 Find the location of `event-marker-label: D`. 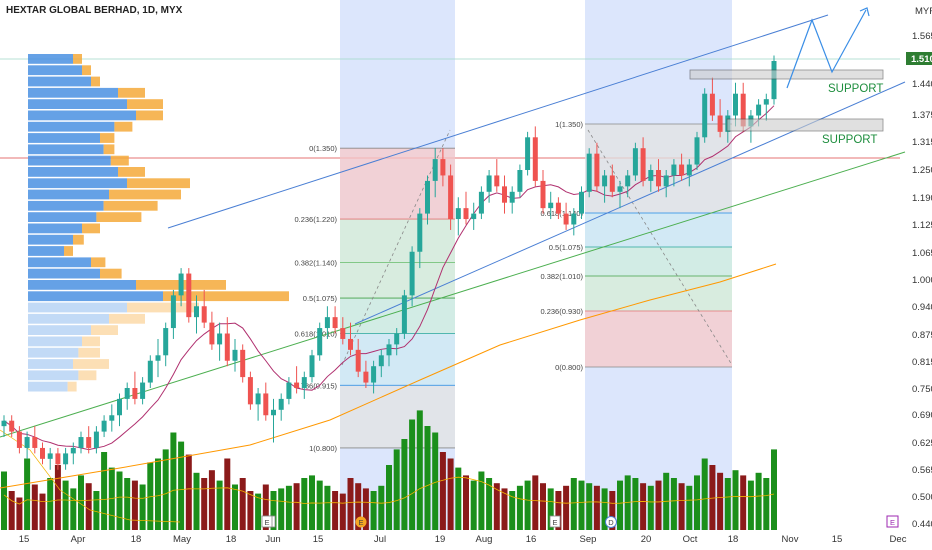

event-marker-label: D is located at coordinates (611, 522).